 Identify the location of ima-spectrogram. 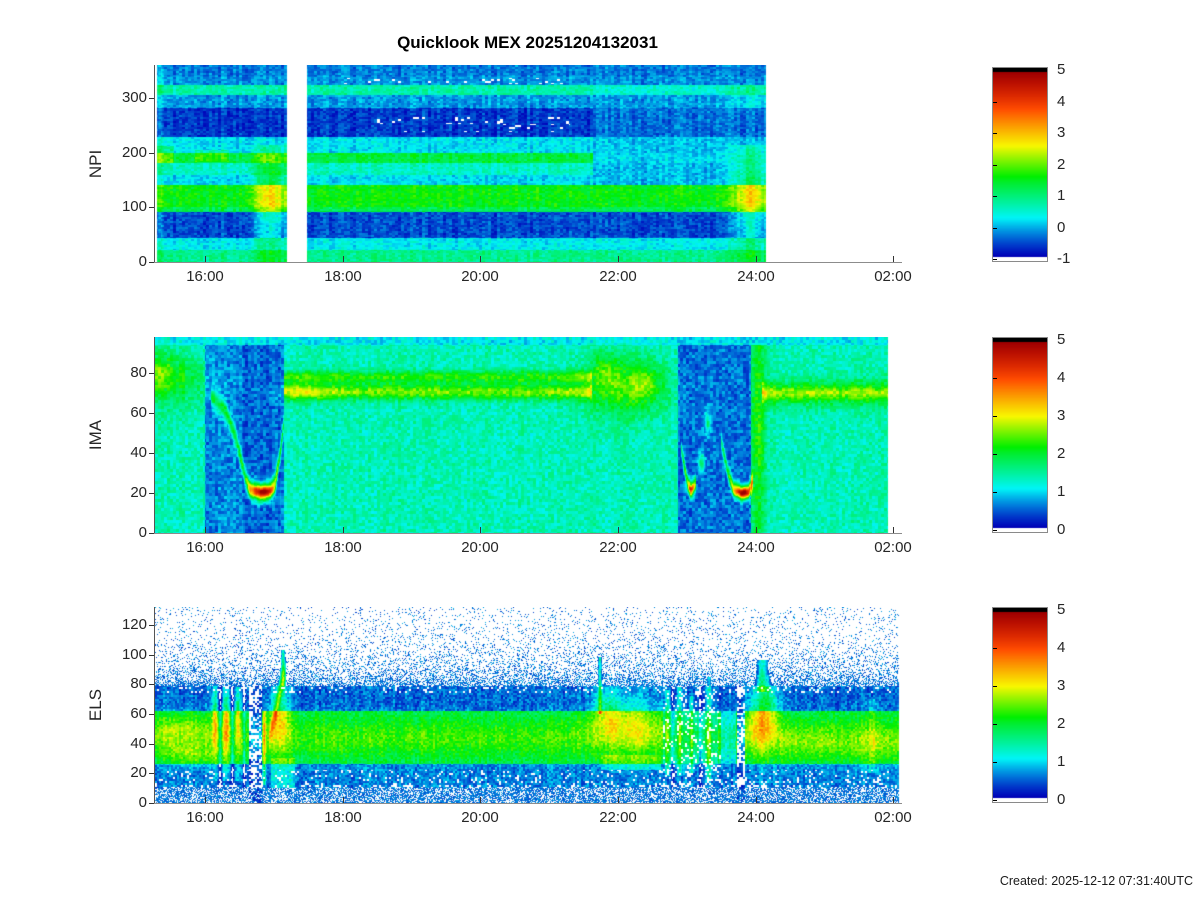
(527, 435).